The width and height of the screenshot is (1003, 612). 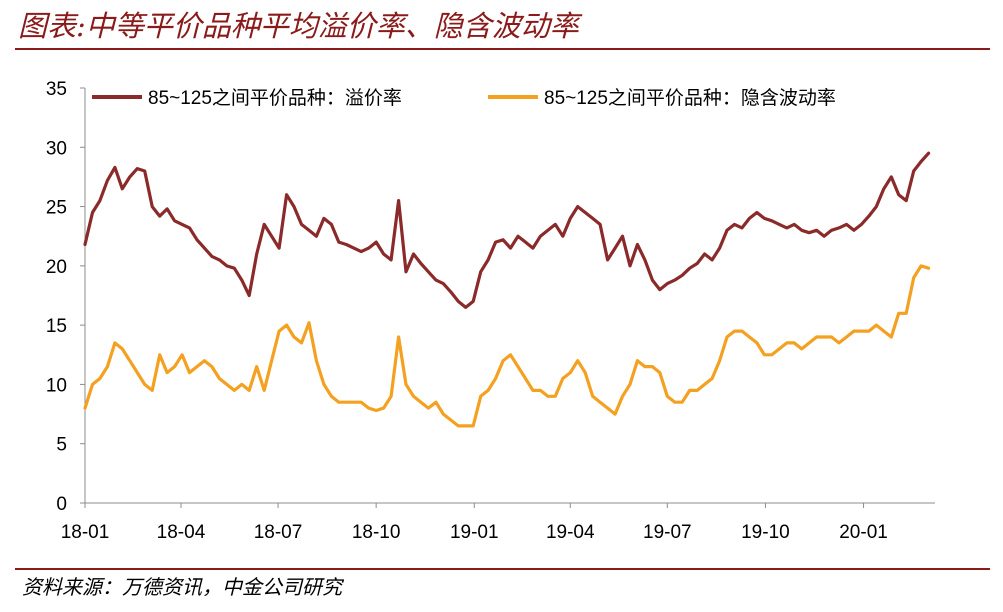 I want to click on legend-label-1: 85~125之间平价品种：溢价率, so click(x=275, y=98).